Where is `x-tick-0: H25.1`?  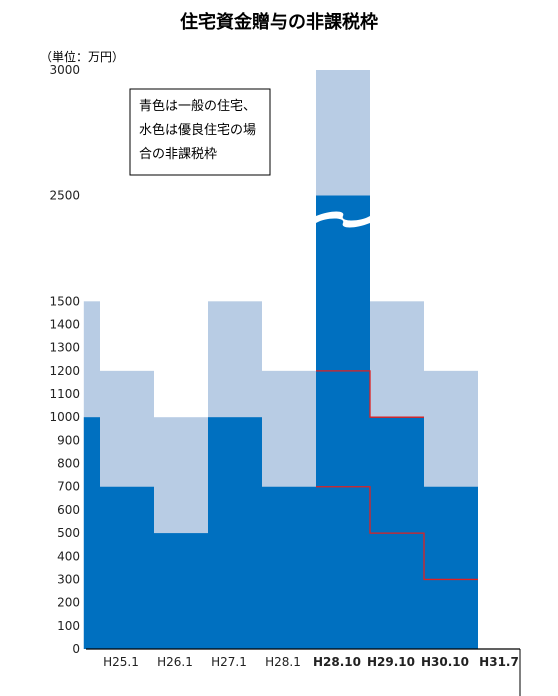
x-tick-0: H25.1 is located at coordinates (121, 662).